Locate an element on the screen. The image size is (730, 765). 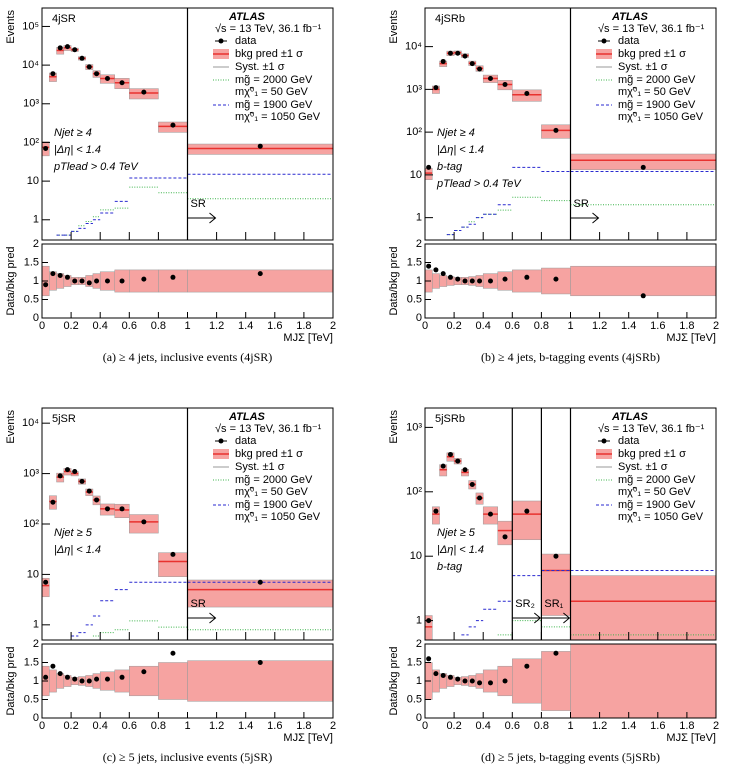
y-tick-label: 10⁴ is located at coordinates (413, 47).